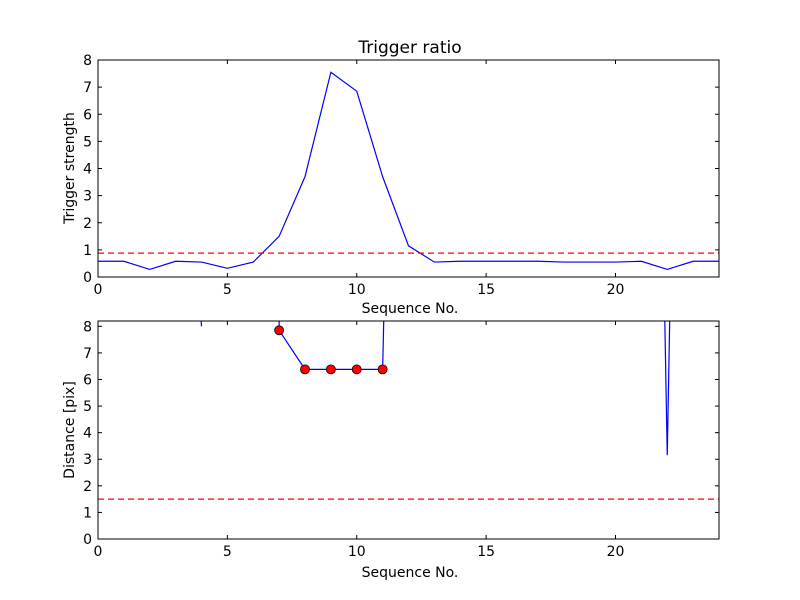 This screenshot has width=800, height=600. I want to click on y-axis-label: Trigger strength, so click(70, 168).